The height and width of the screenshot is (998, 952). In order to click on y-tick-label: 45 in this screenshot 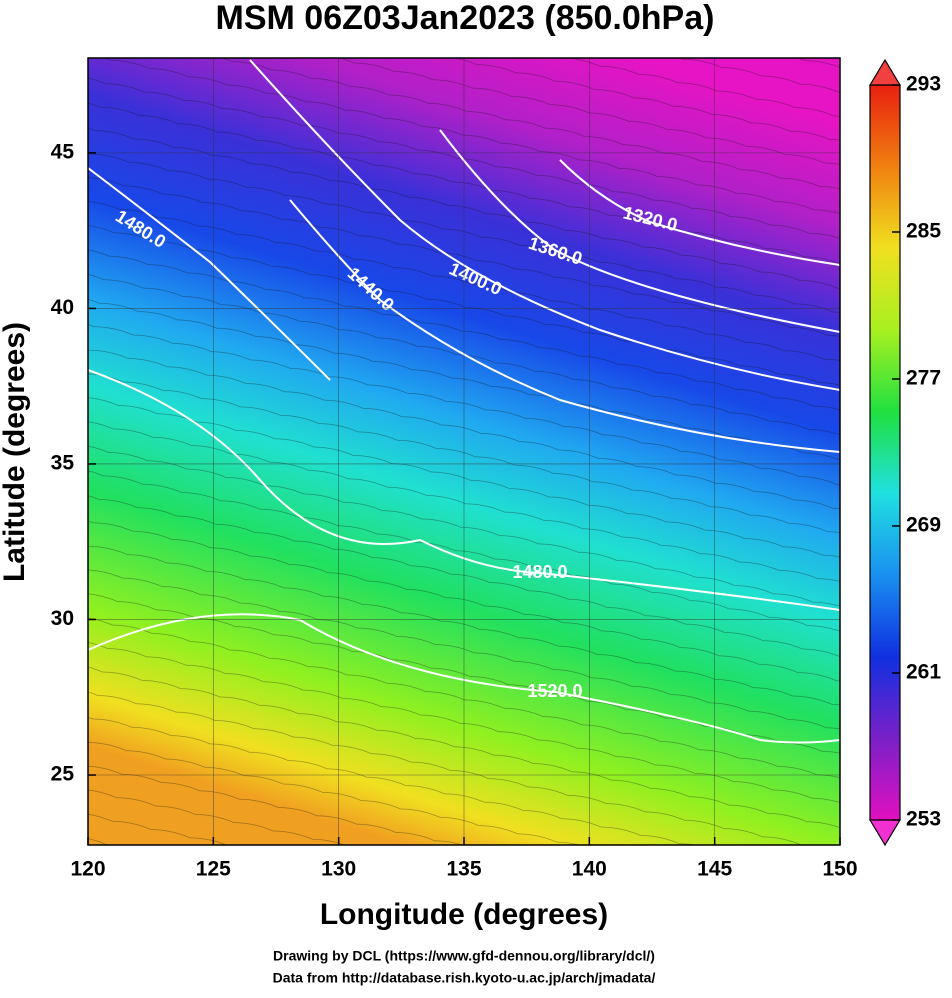, I will do `click(63, 151)`.